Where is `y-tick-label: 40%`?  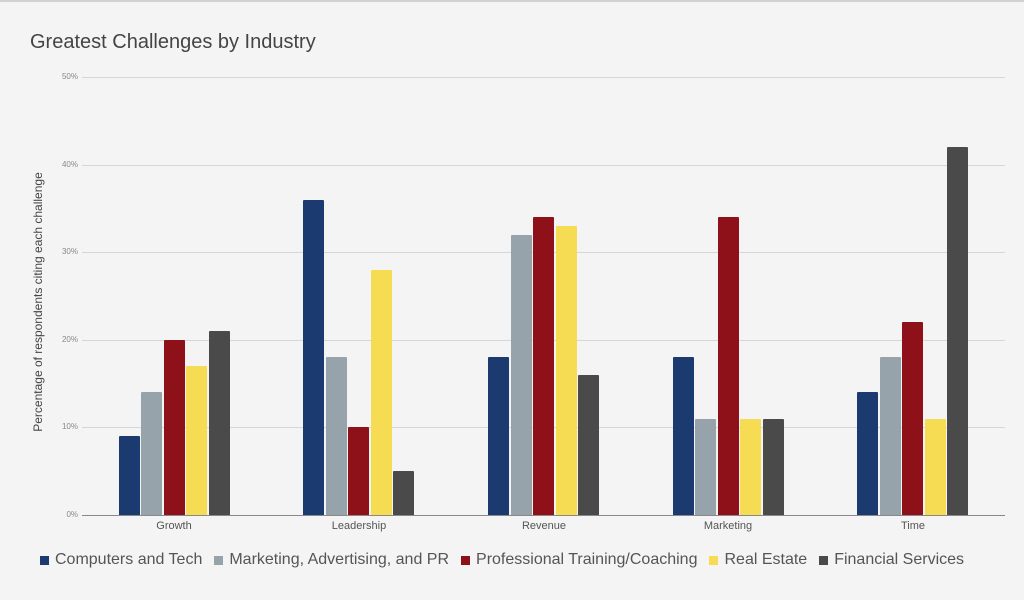
y-tick-label: 40% is located at coordinates (69, 164).